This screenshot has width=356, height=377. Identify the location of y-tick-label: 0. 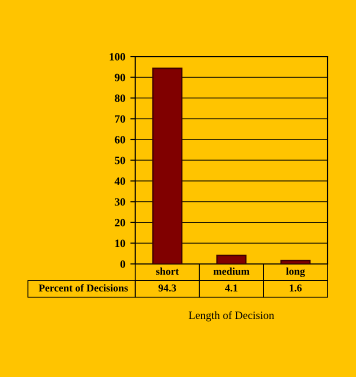
(123, 264).